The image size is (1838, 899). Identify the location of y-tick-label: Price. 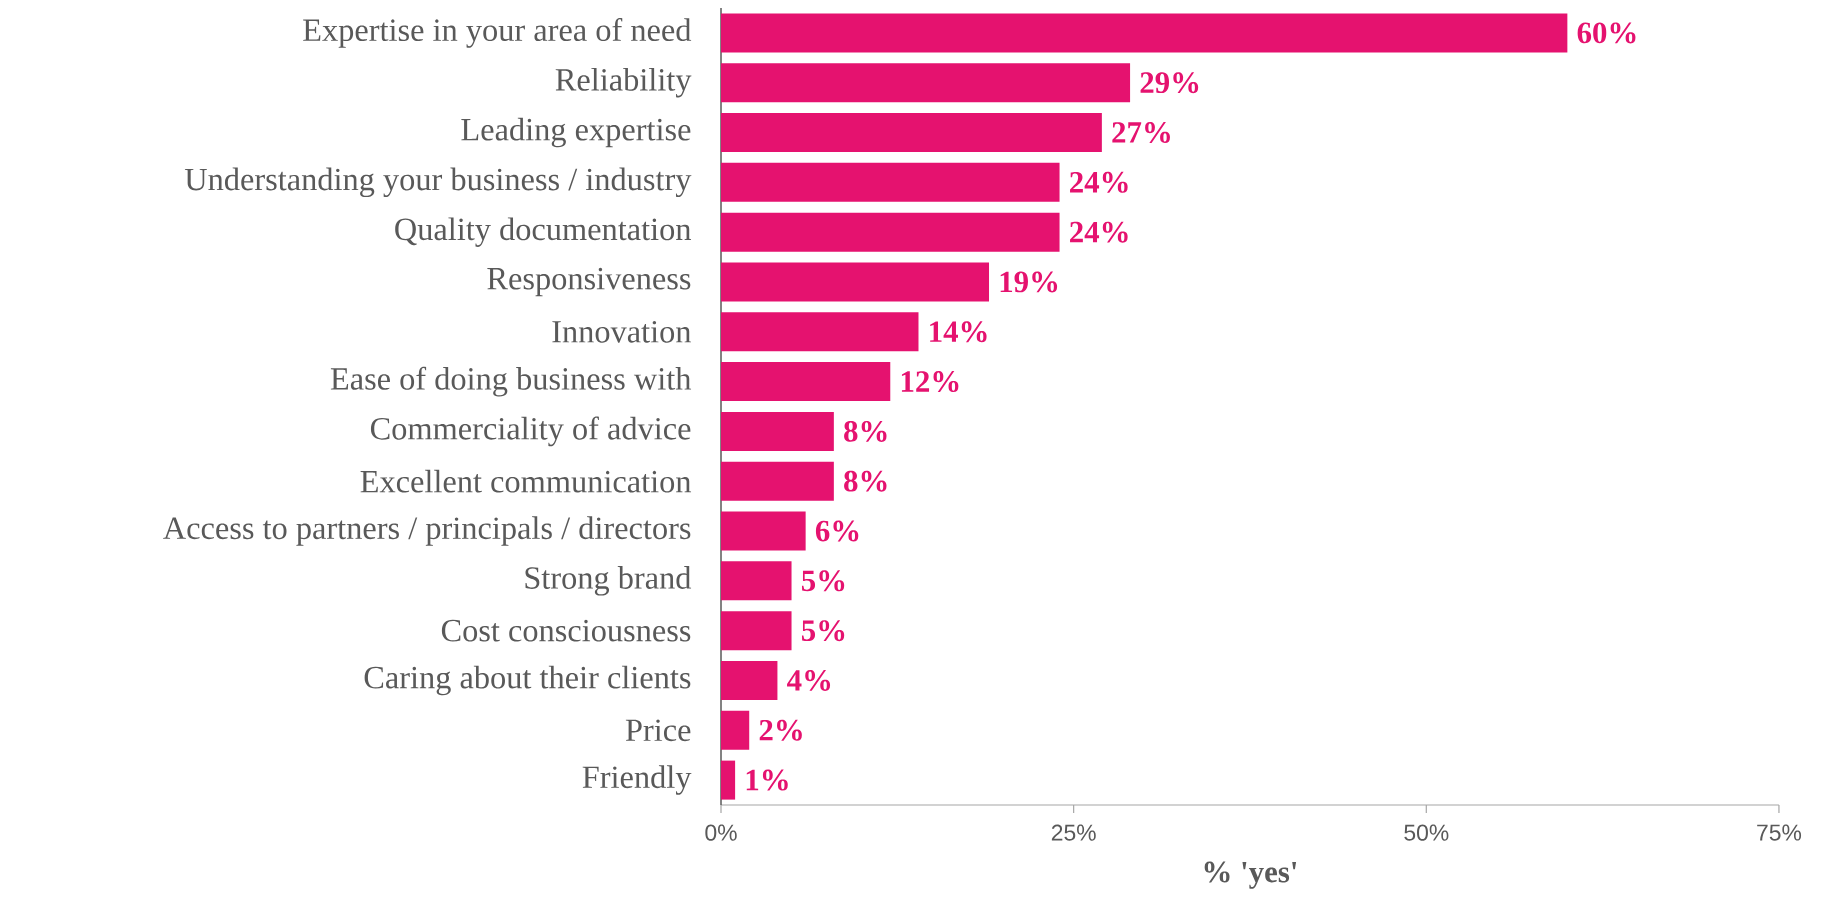
(658, 730).